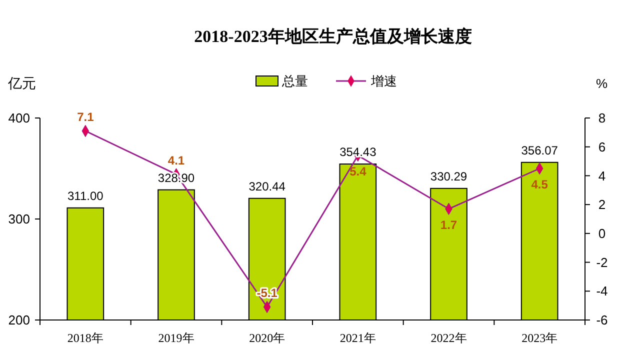 The width and height of the screenshot is (626, 357). I want to click on x-tick-label: 2019年, so click(176, 338).